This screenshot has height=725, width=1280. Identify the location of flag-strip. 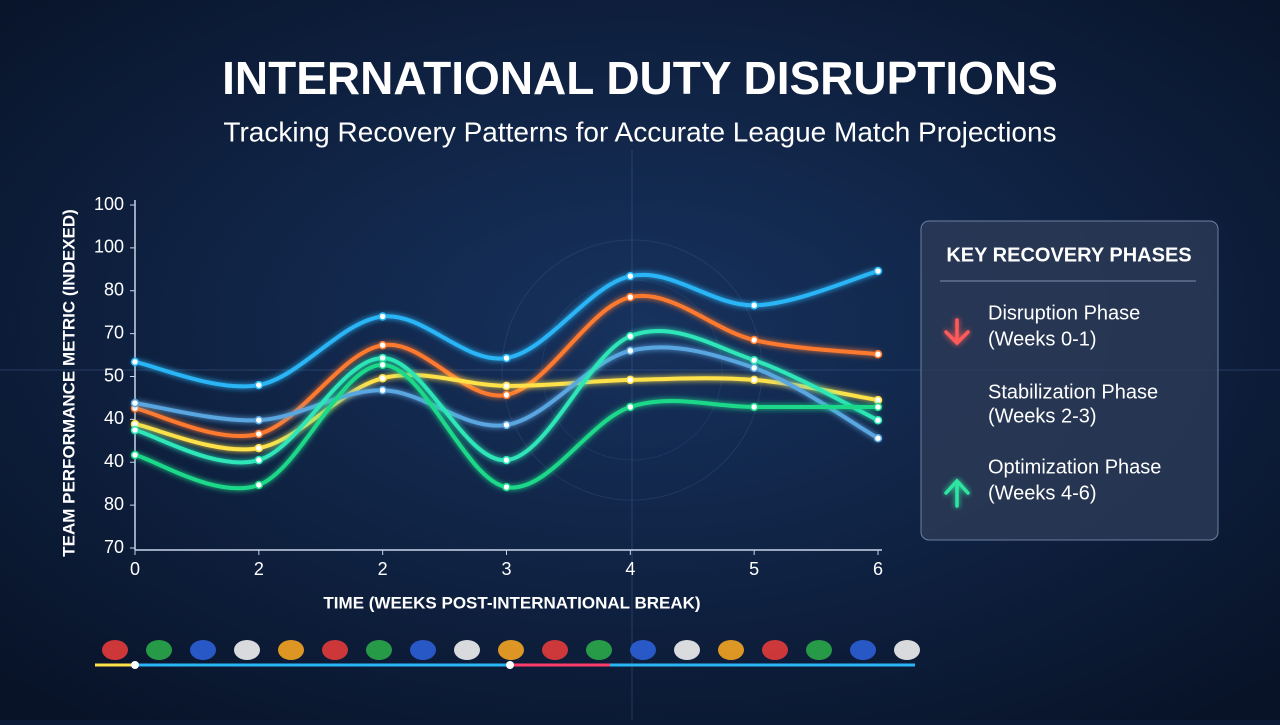
(507, 654).